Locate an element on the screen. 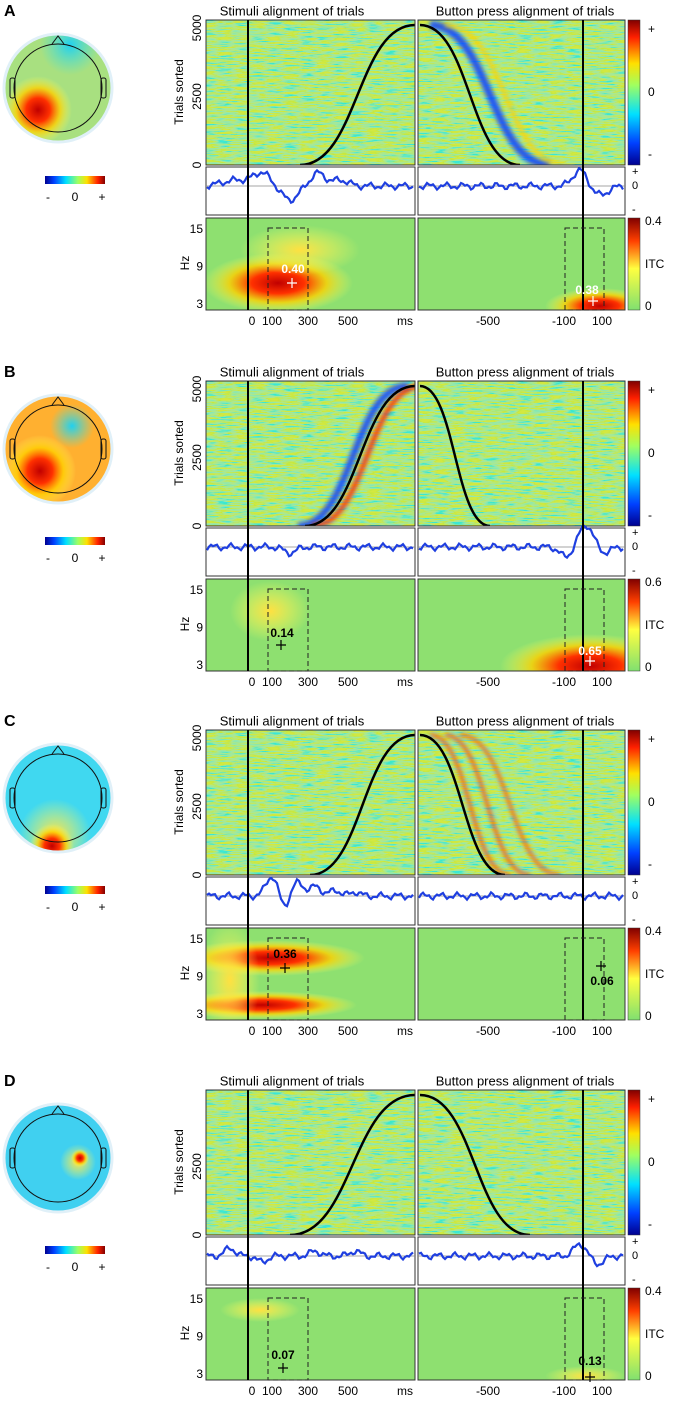  topo-rim is located at coordinates (58, 88).